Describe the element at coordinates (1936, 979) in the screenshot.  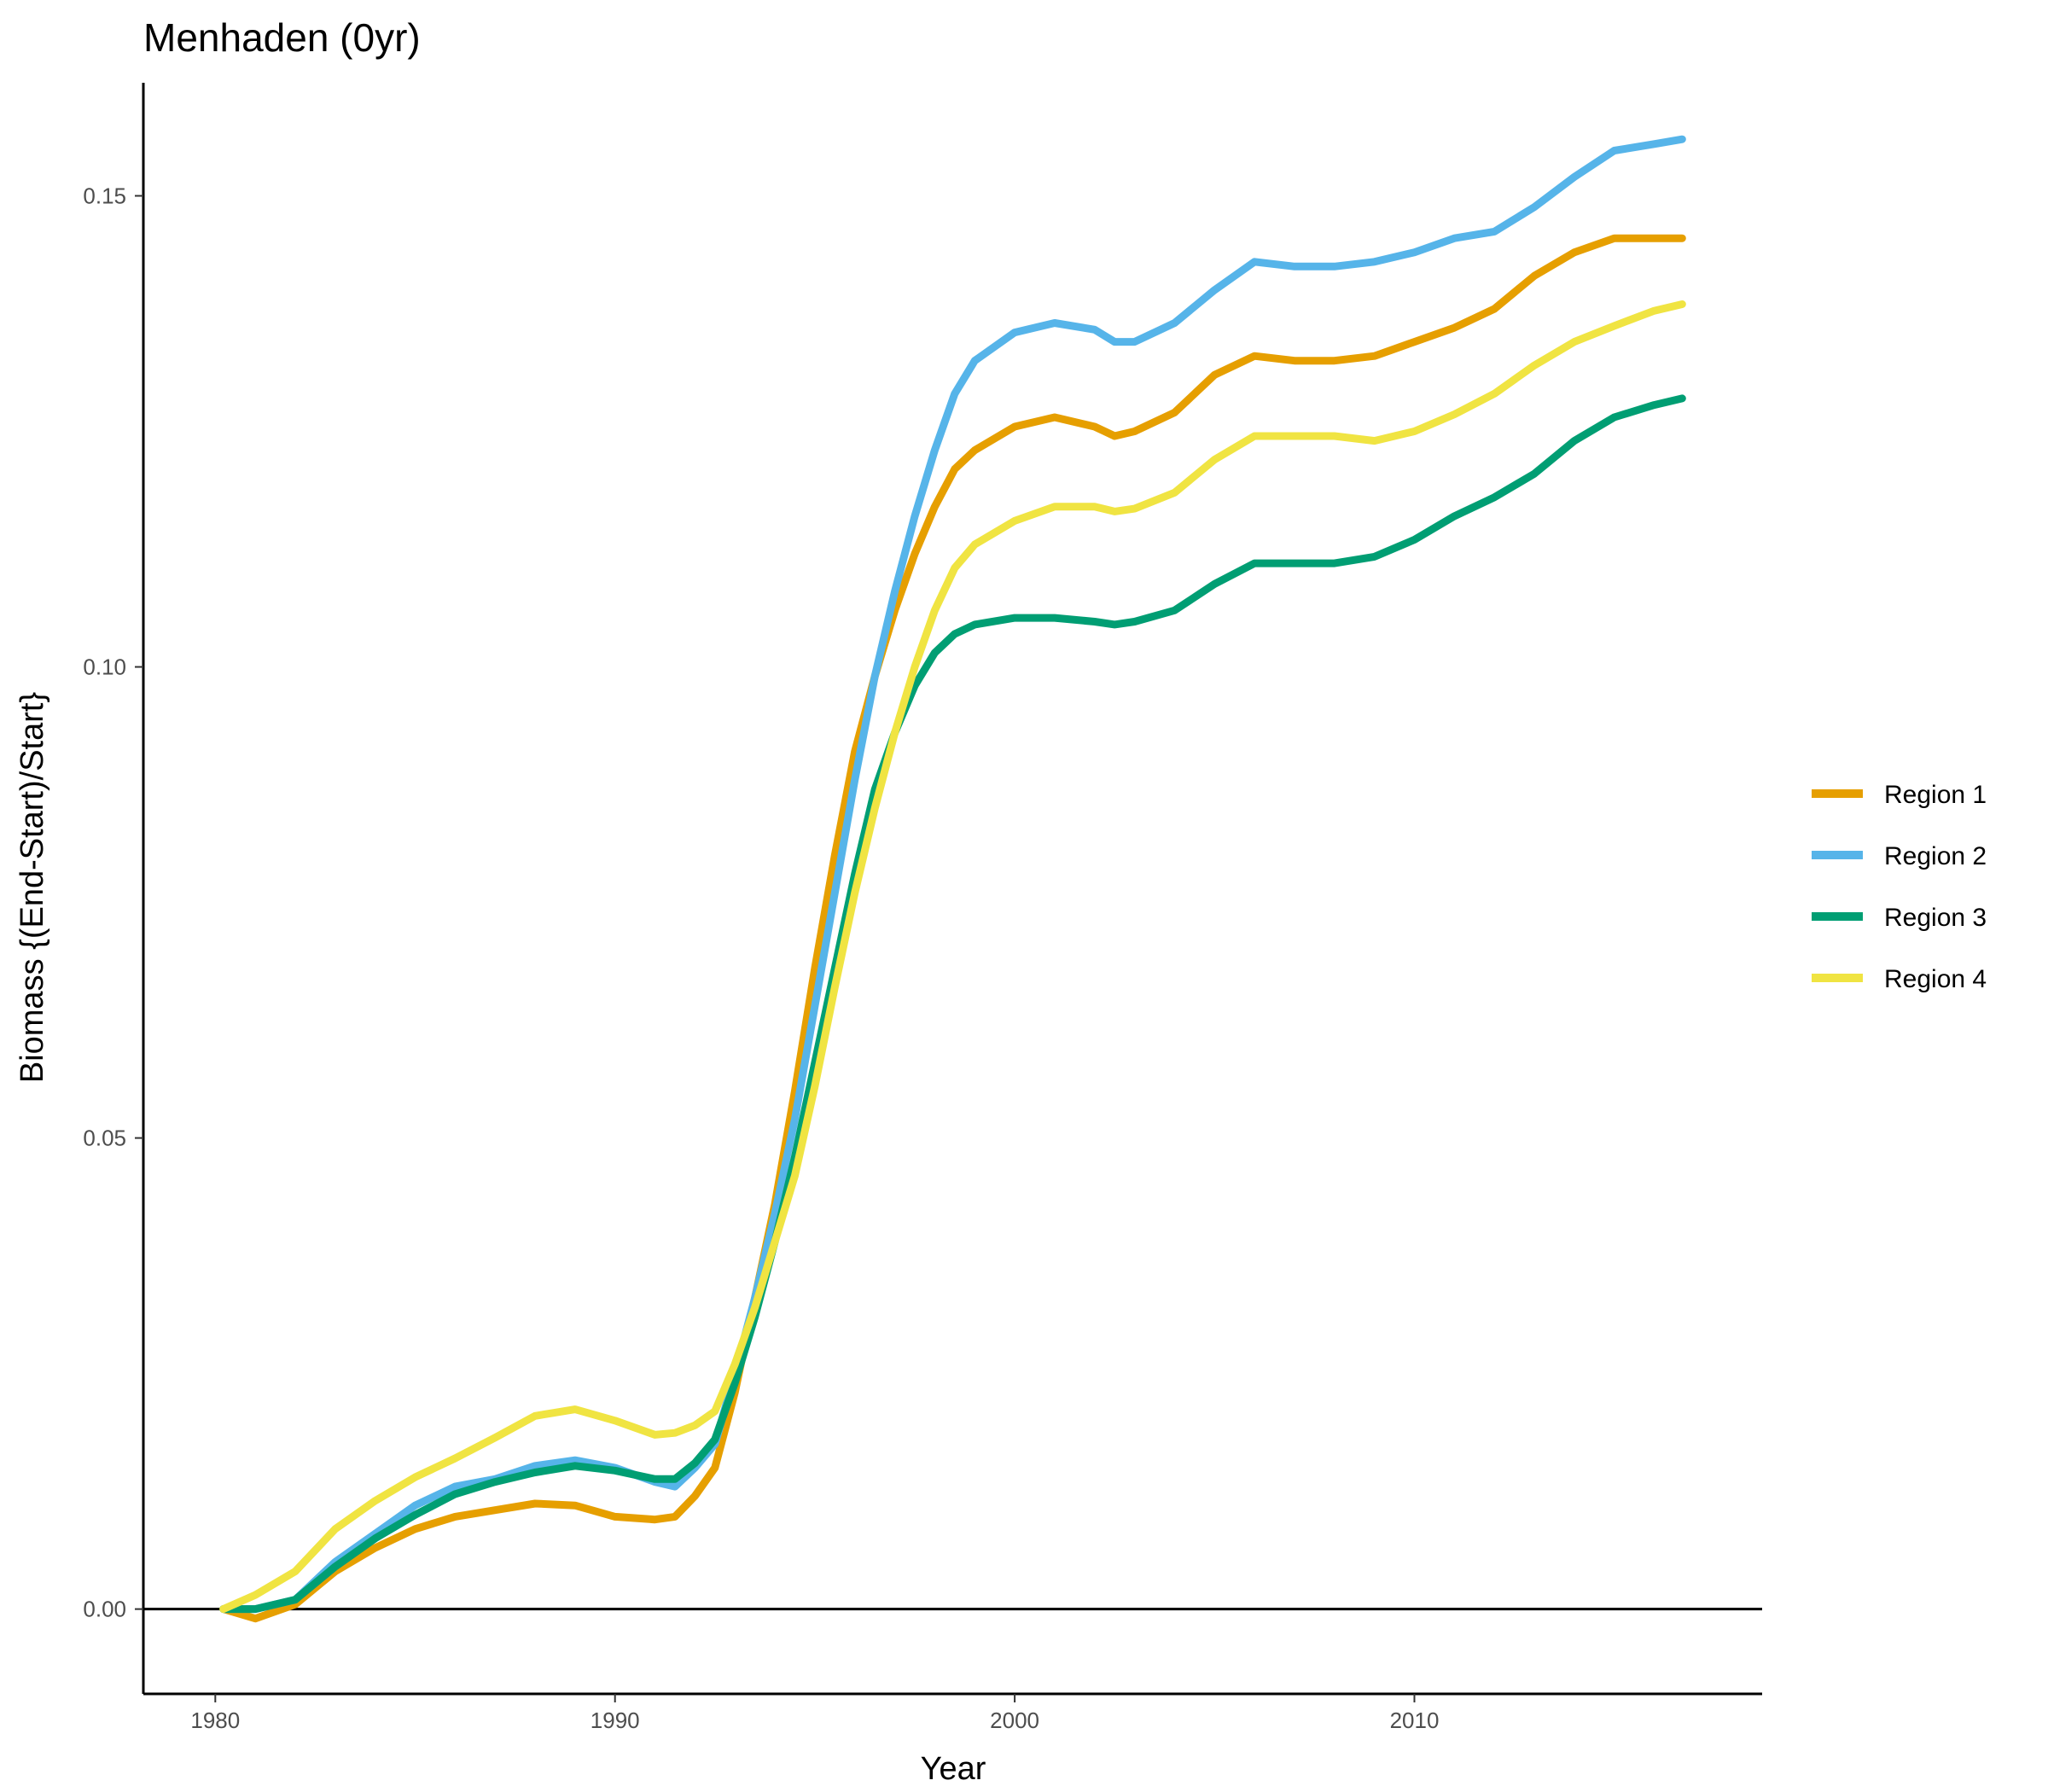
I see `legend-label-region-4: Region 4` at that location.